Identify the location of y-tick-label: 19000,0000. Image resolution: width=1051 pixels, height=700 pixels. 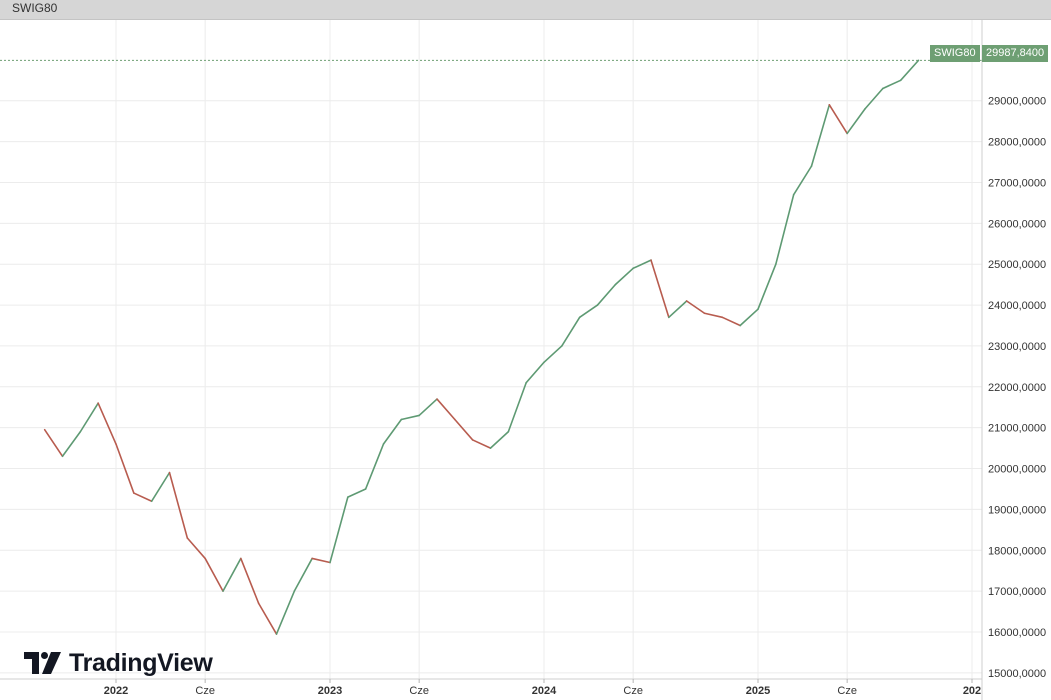
(1017, 510).